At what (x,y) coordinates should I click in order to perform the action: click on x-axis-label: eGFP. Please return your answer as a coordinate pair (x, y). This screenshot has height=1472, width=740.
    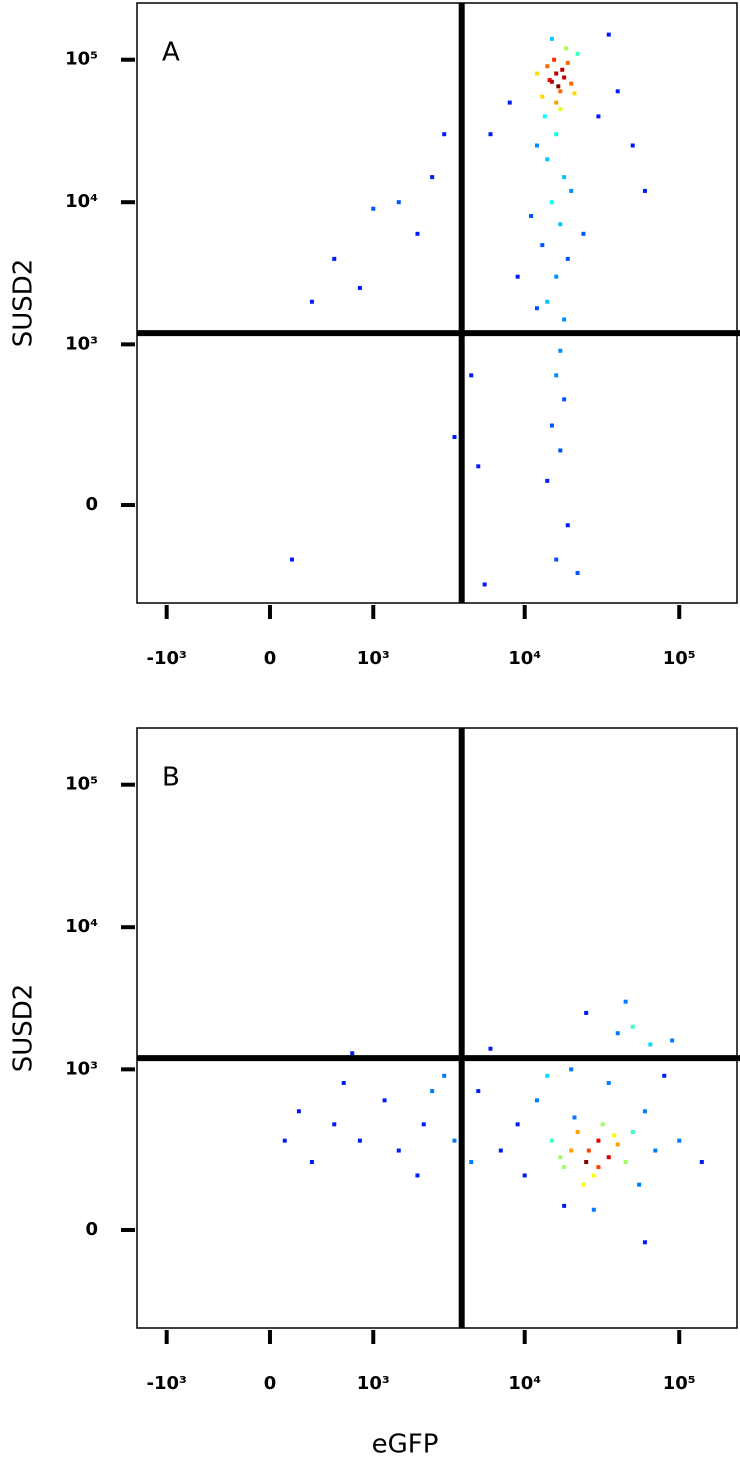
    Looking at the image, I should click on (405, 1445).